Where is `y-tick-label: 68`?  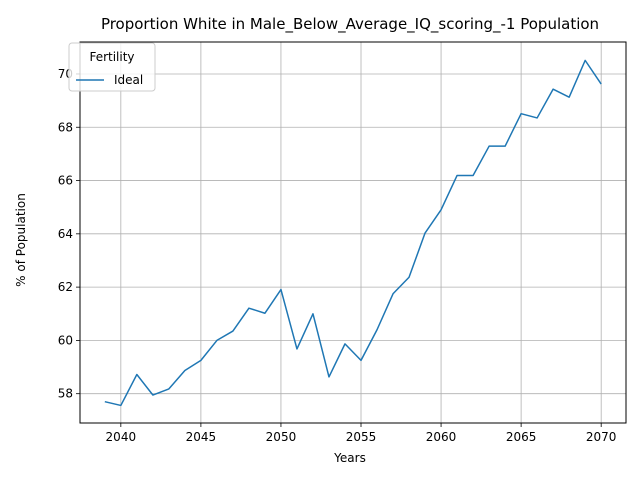
y-tick-label: 68 is located at coordinates (65, 127).